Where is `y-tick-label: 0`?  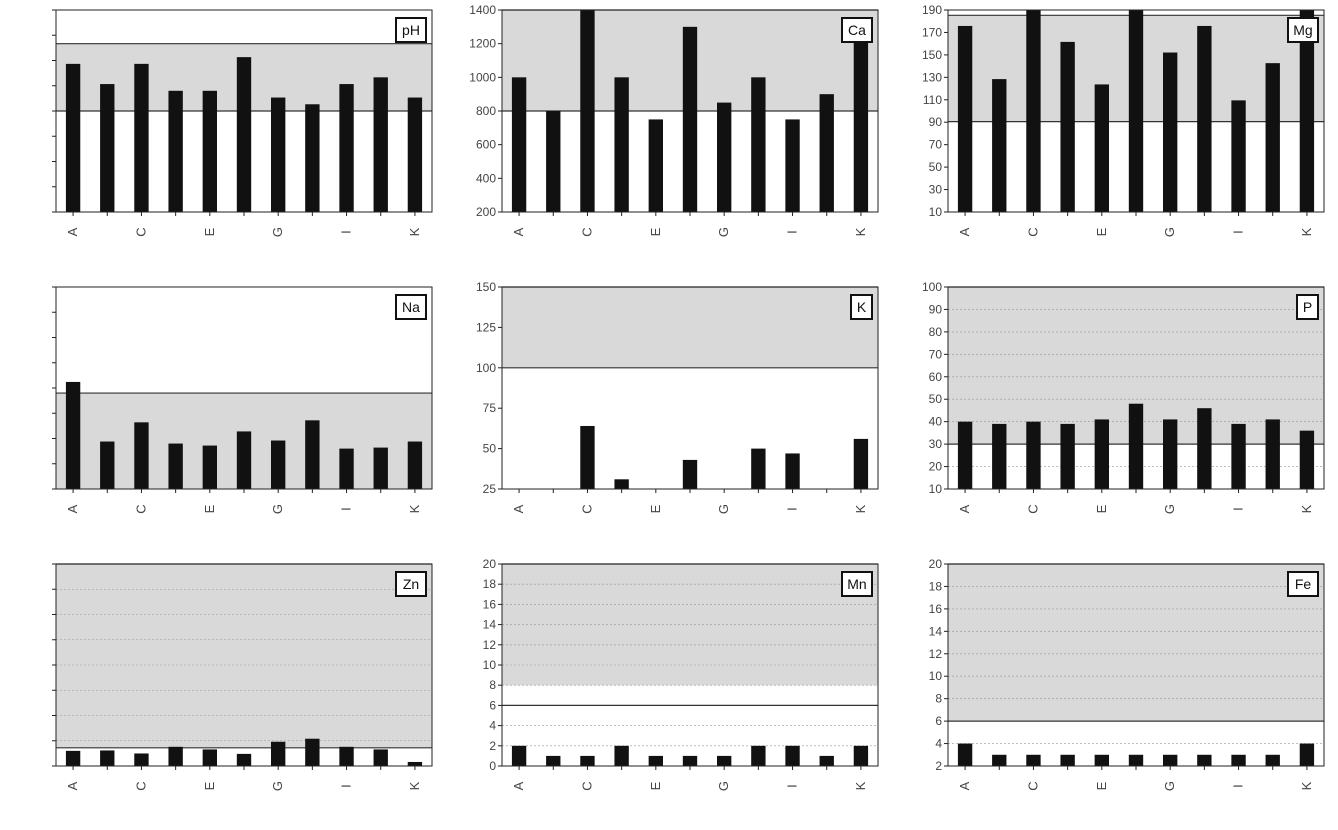
y-tick-label: 0 is located at coordinates (492, 766).